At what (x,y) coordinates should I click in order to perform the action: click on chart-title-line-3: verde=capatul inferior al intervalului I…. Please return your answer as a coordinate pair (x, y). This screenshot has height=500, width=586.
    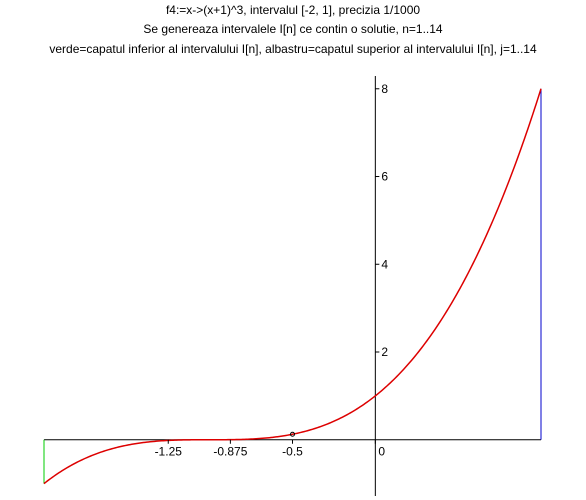
    Looking at the image, I should click on (293, 49).